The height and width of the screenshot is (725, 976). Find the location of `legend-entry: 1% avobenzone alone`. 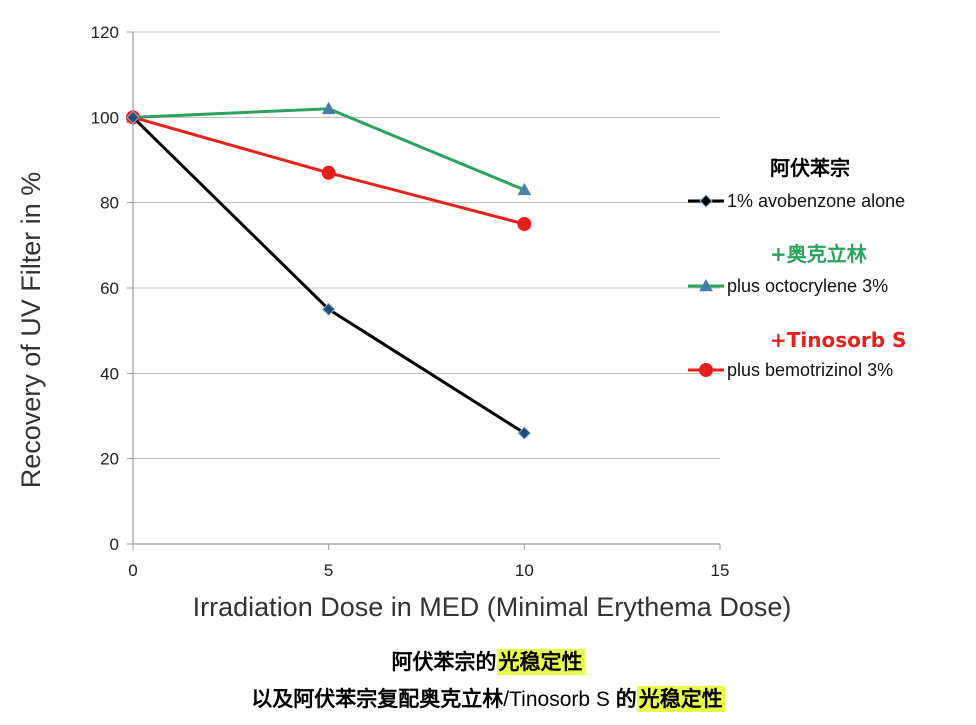

legend-entry: 1% avobenzone alone is located at coordinates (796, 201).